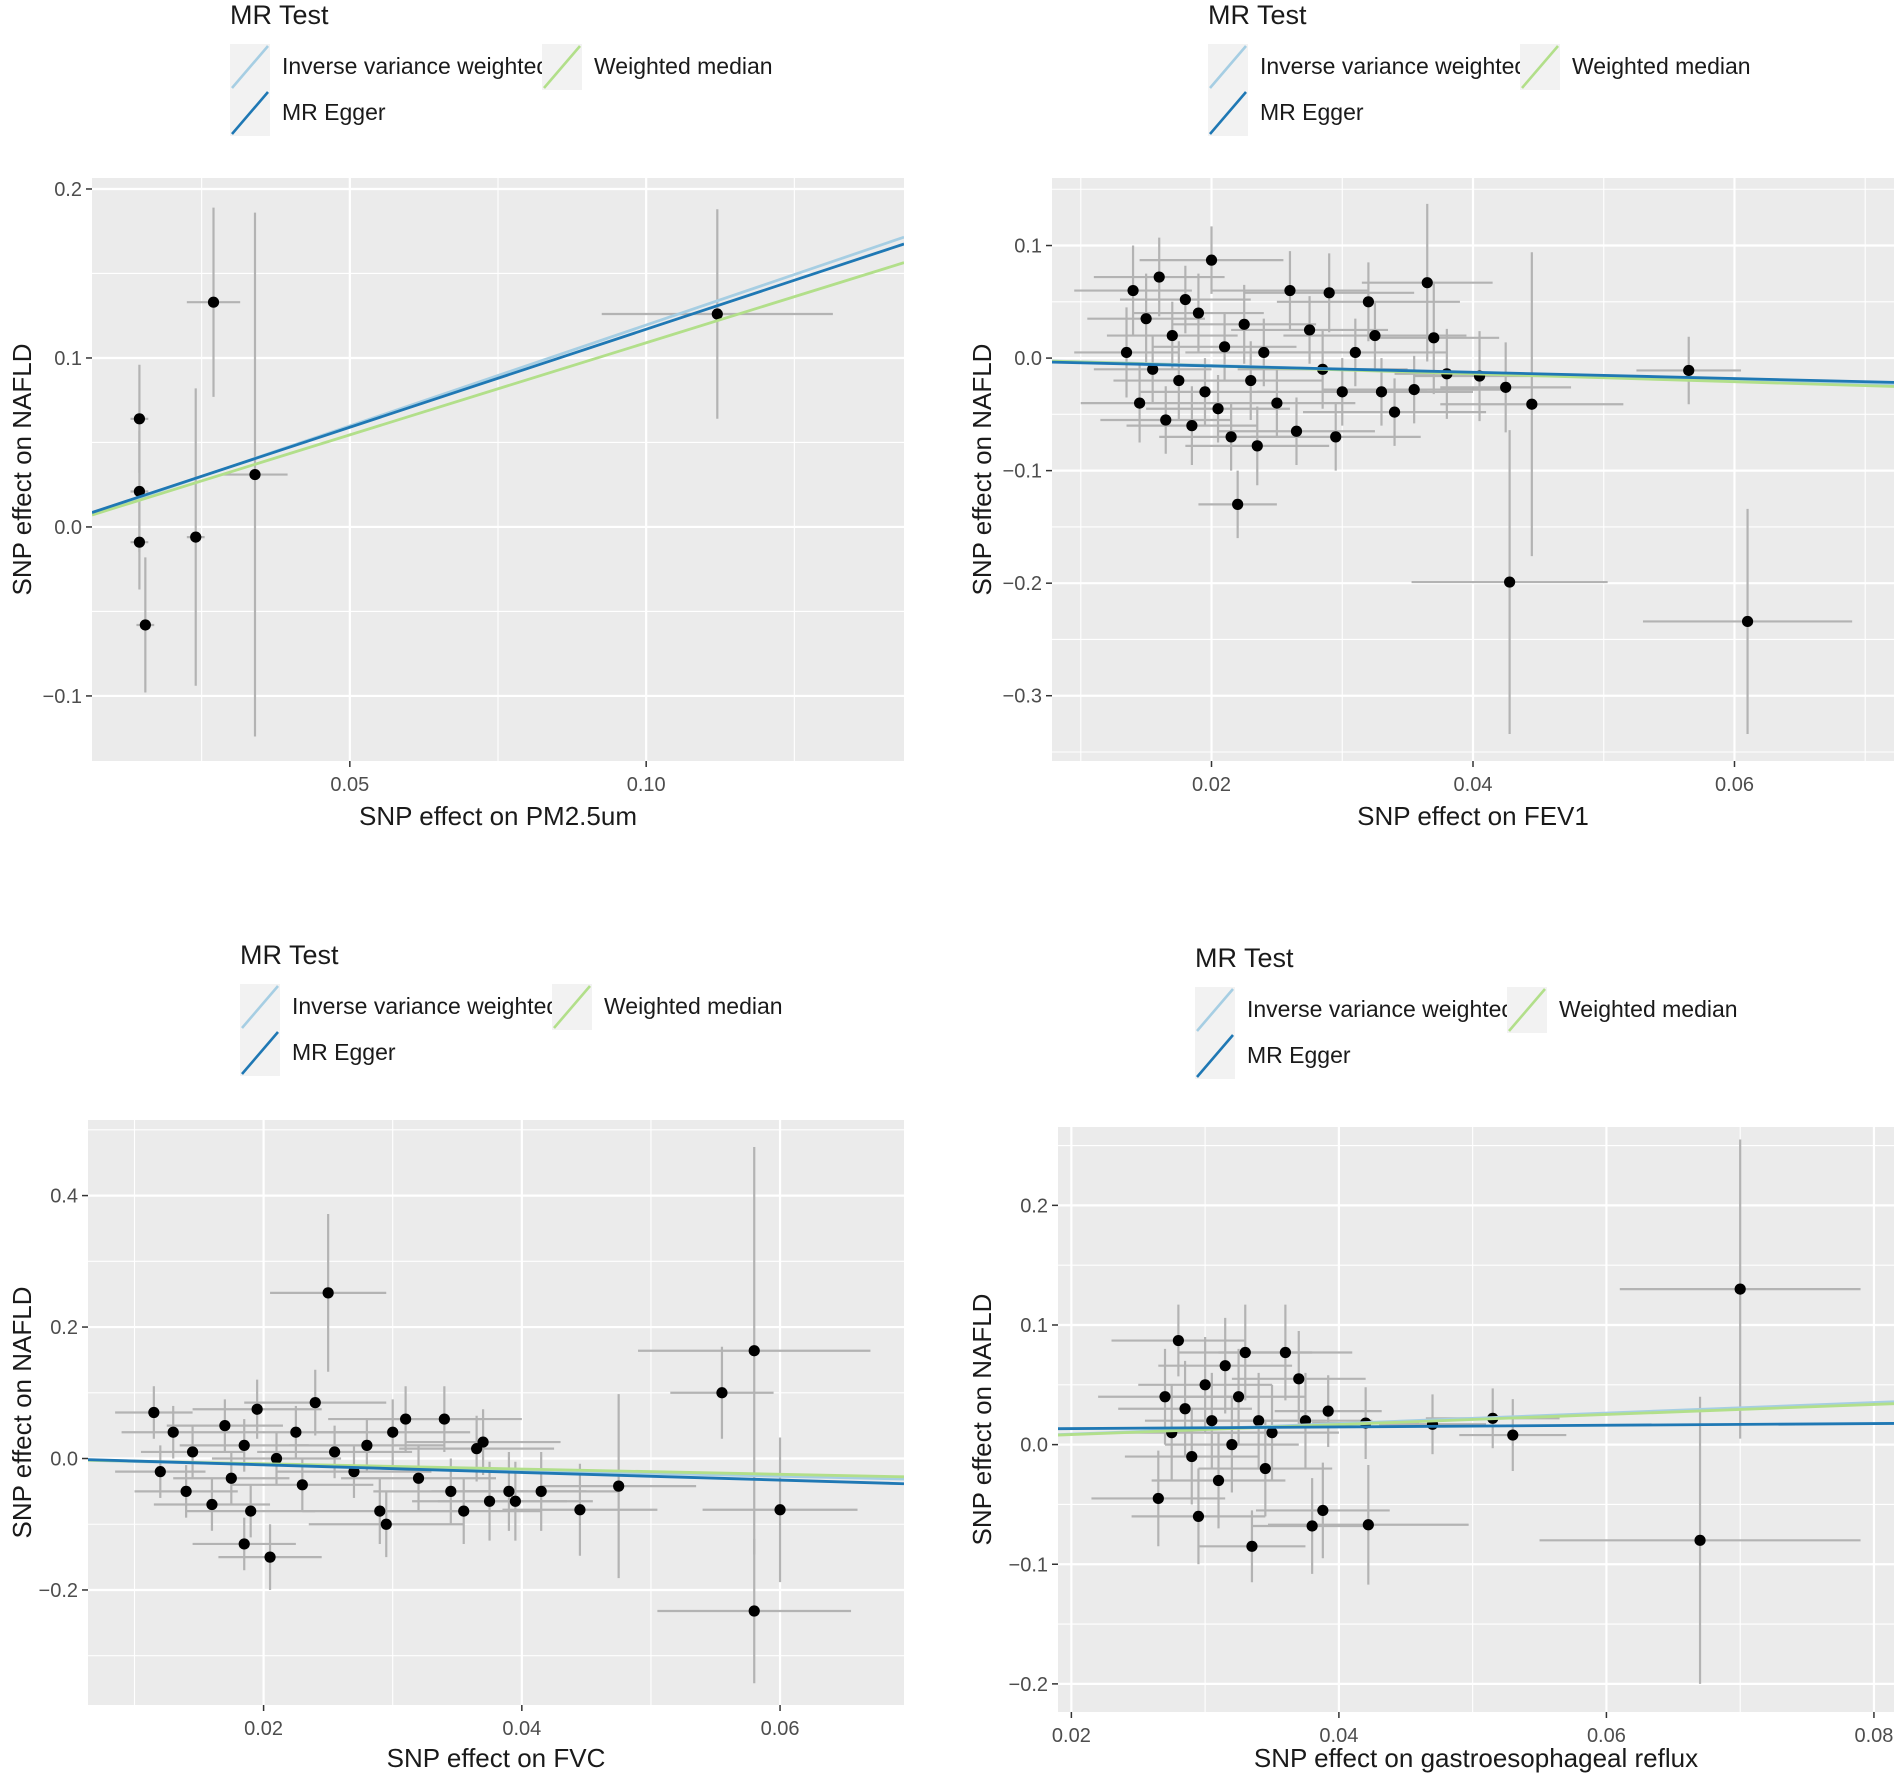 This screenshot has width=1898, height=1780. What do you see at coordinates (1661, 66) in the screenshot?
I see `legend-label: Weighted median` at bounding box center [1661, 66].